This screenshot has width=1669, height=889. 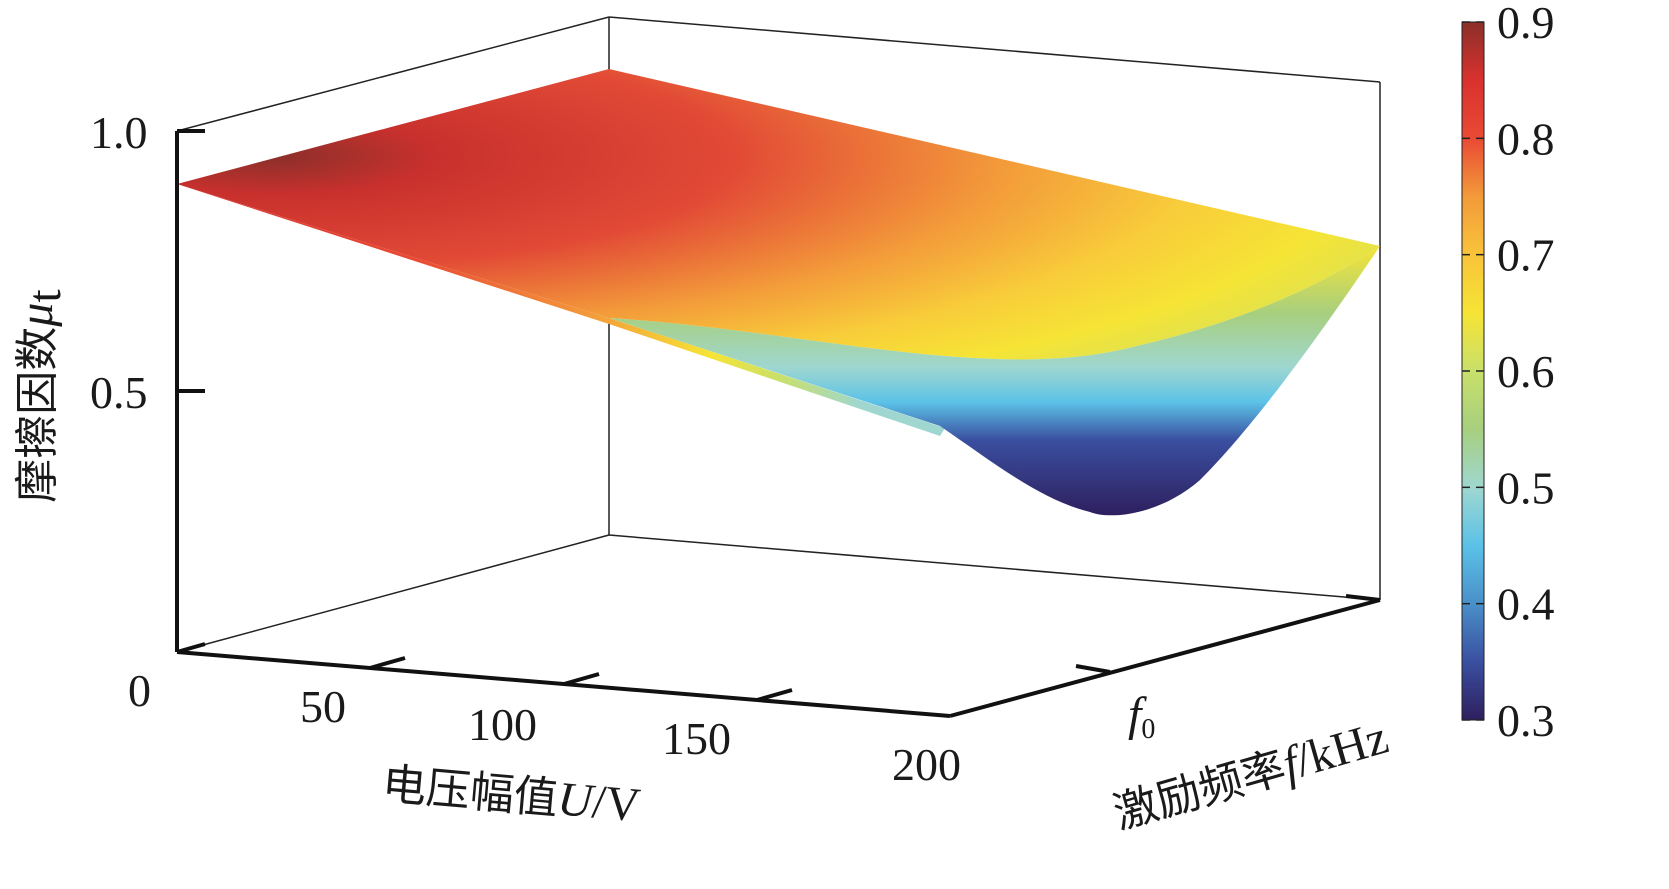 I want to click on back-floor-edge-right, so click(x=994, y=567).